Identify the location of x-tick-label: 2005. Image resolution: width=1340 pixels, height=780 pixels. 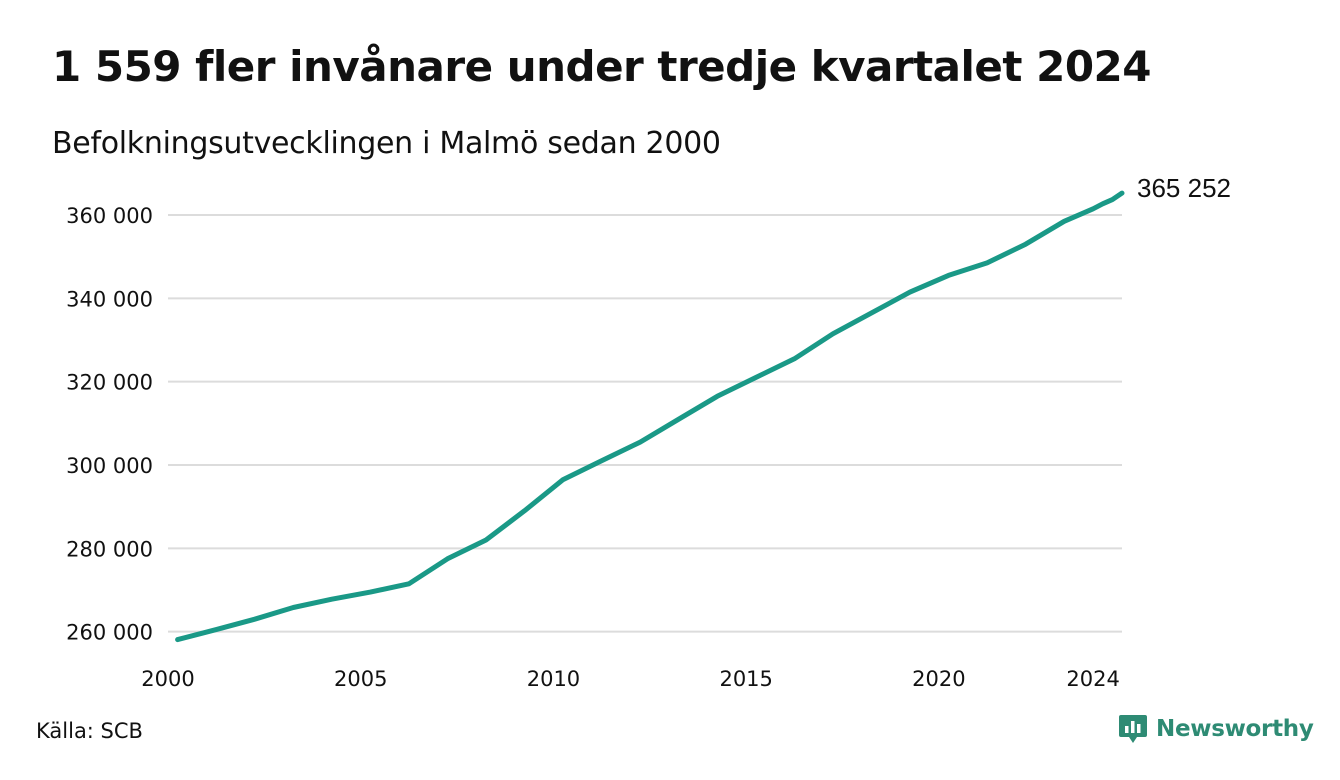
(360, 679).